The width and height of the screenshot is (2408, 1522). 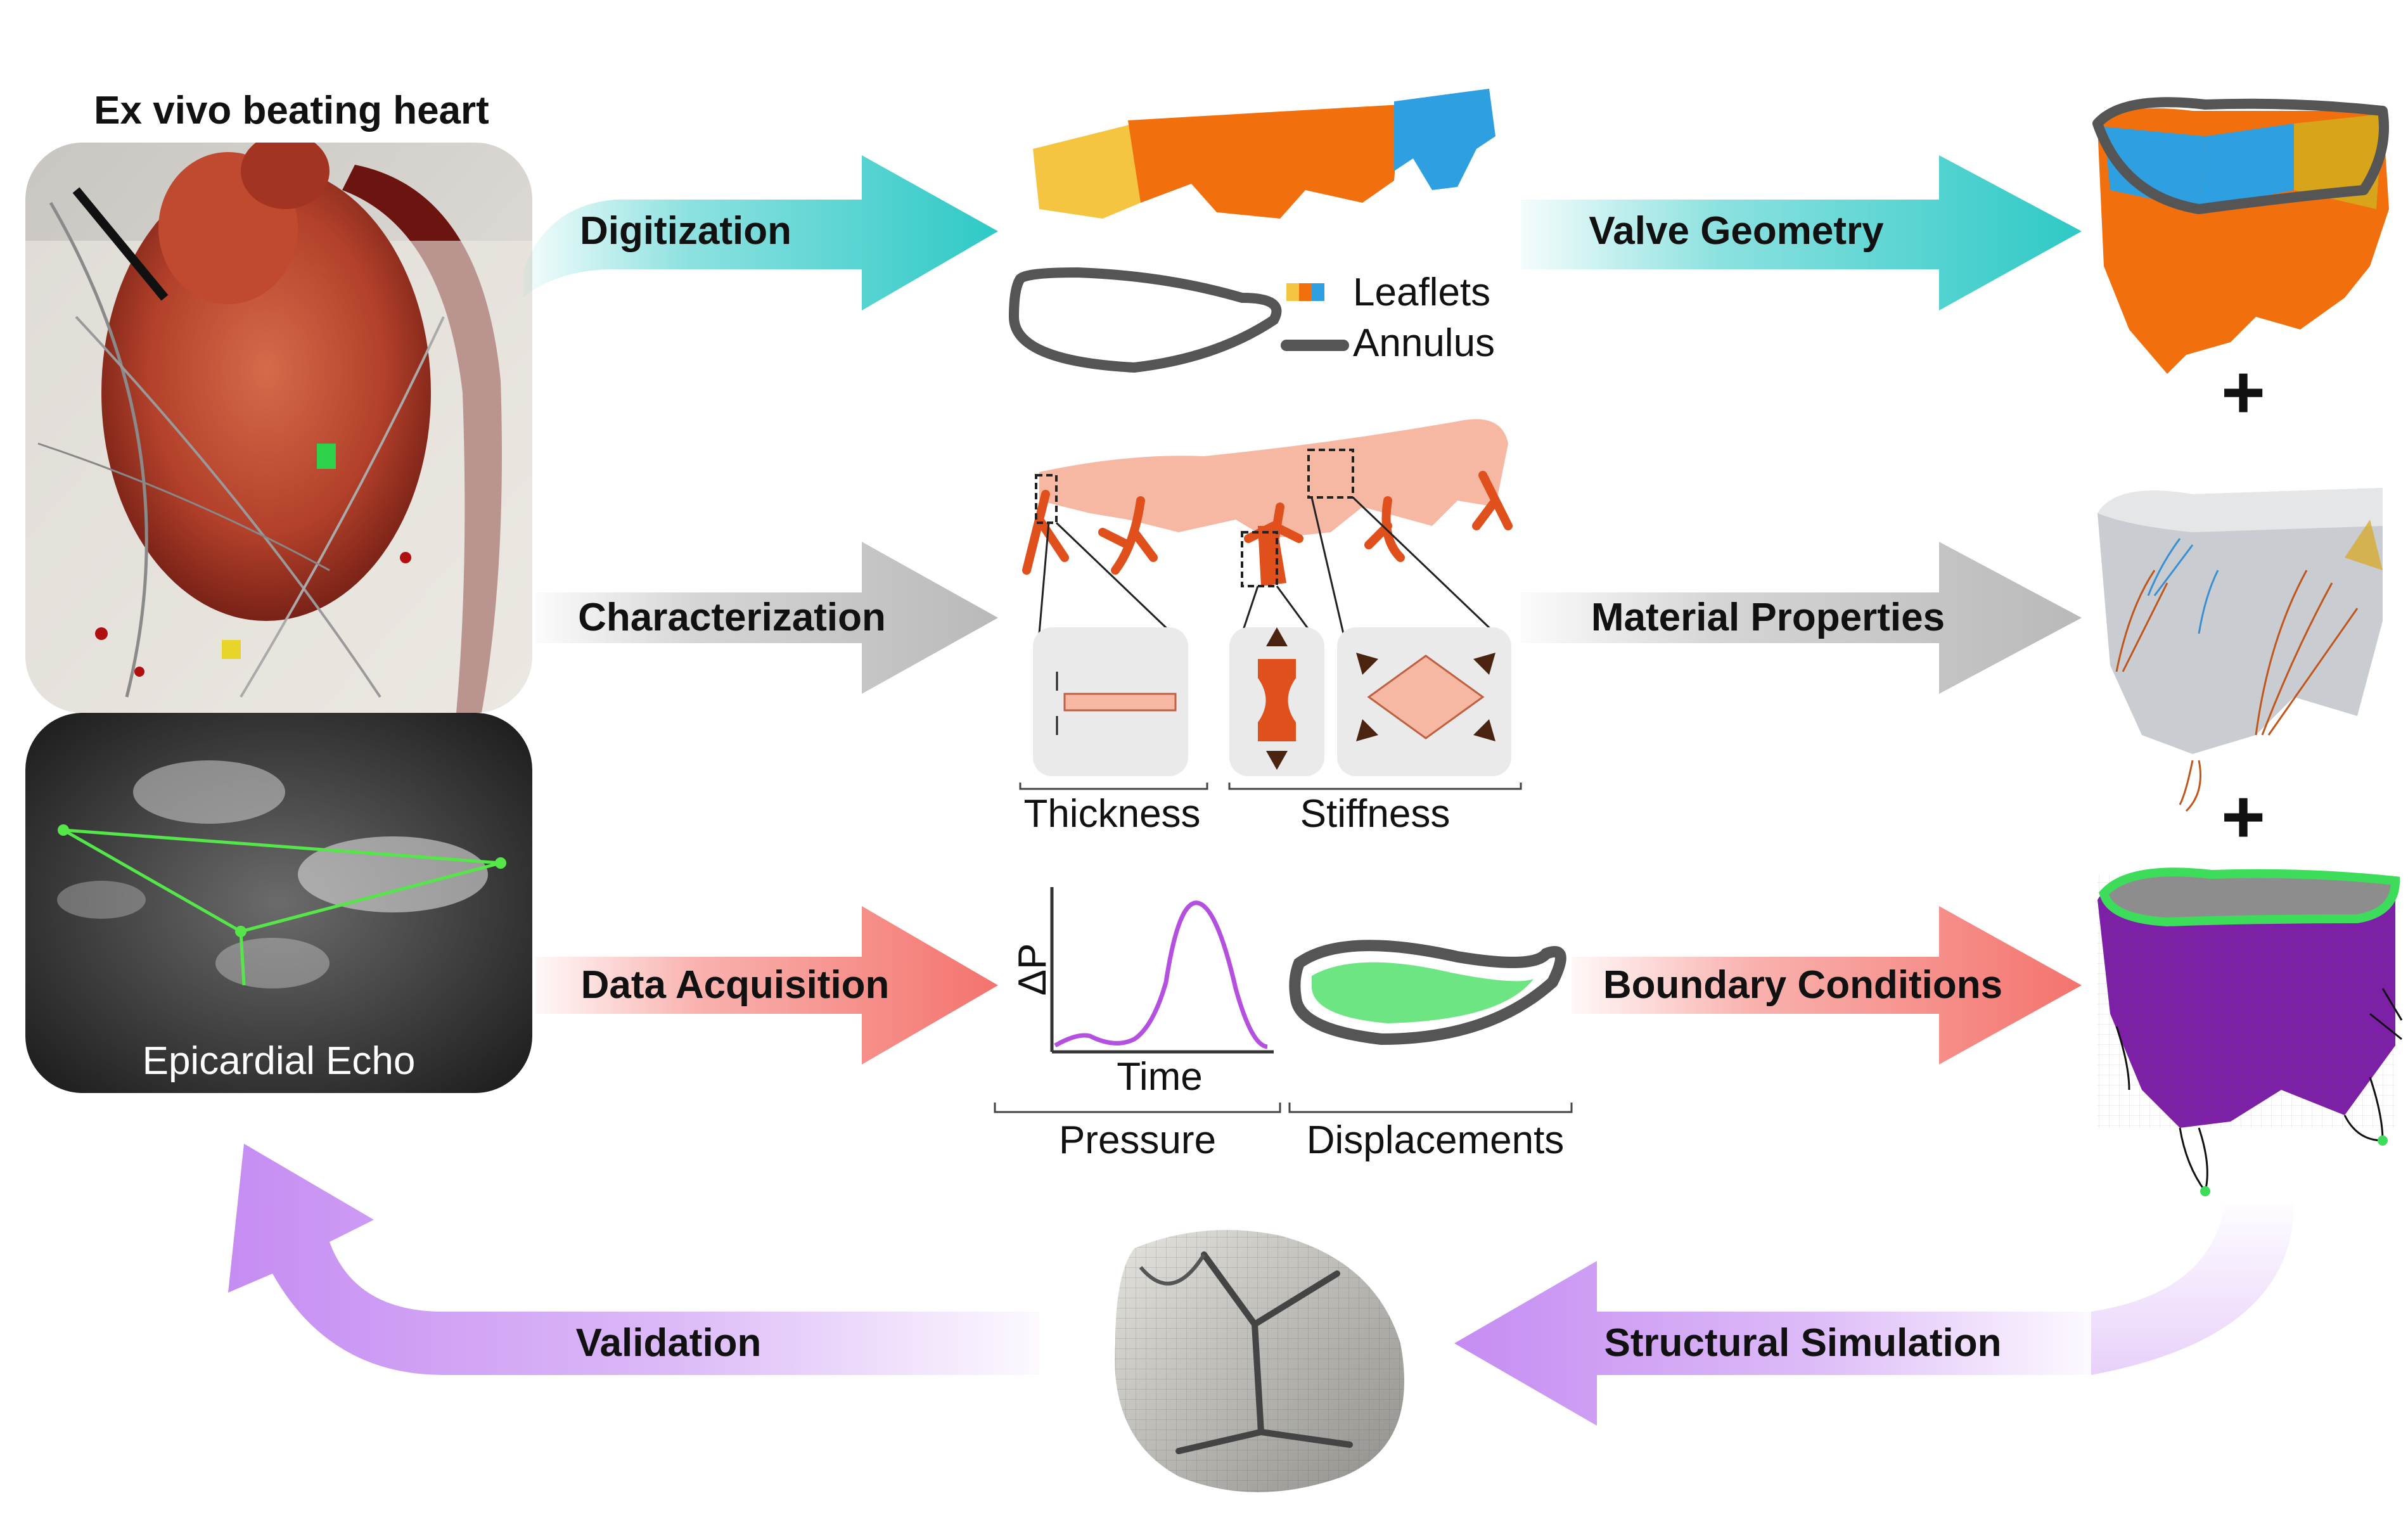 What do you see at coordinates (2243, 392) in the screenshot?
I see `plus-sign-1: +` at bounding box center [2243, 392].